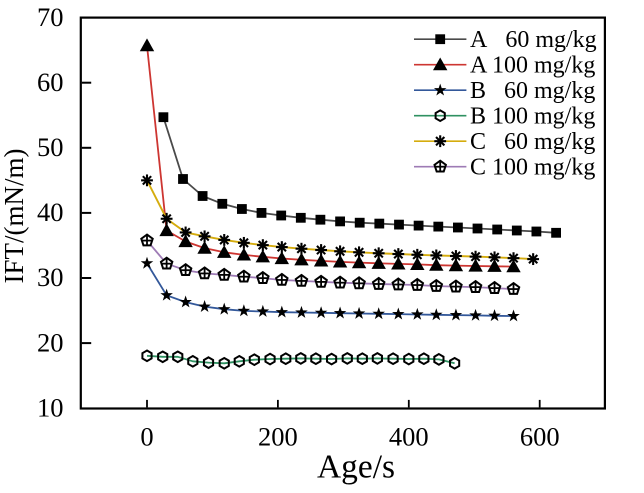 This screenshot has width=644, height=493. What do you see at coordinates (356, 467) in the screenshot?
I see `svg-text: Age/s` at bounding box center [356, 467].